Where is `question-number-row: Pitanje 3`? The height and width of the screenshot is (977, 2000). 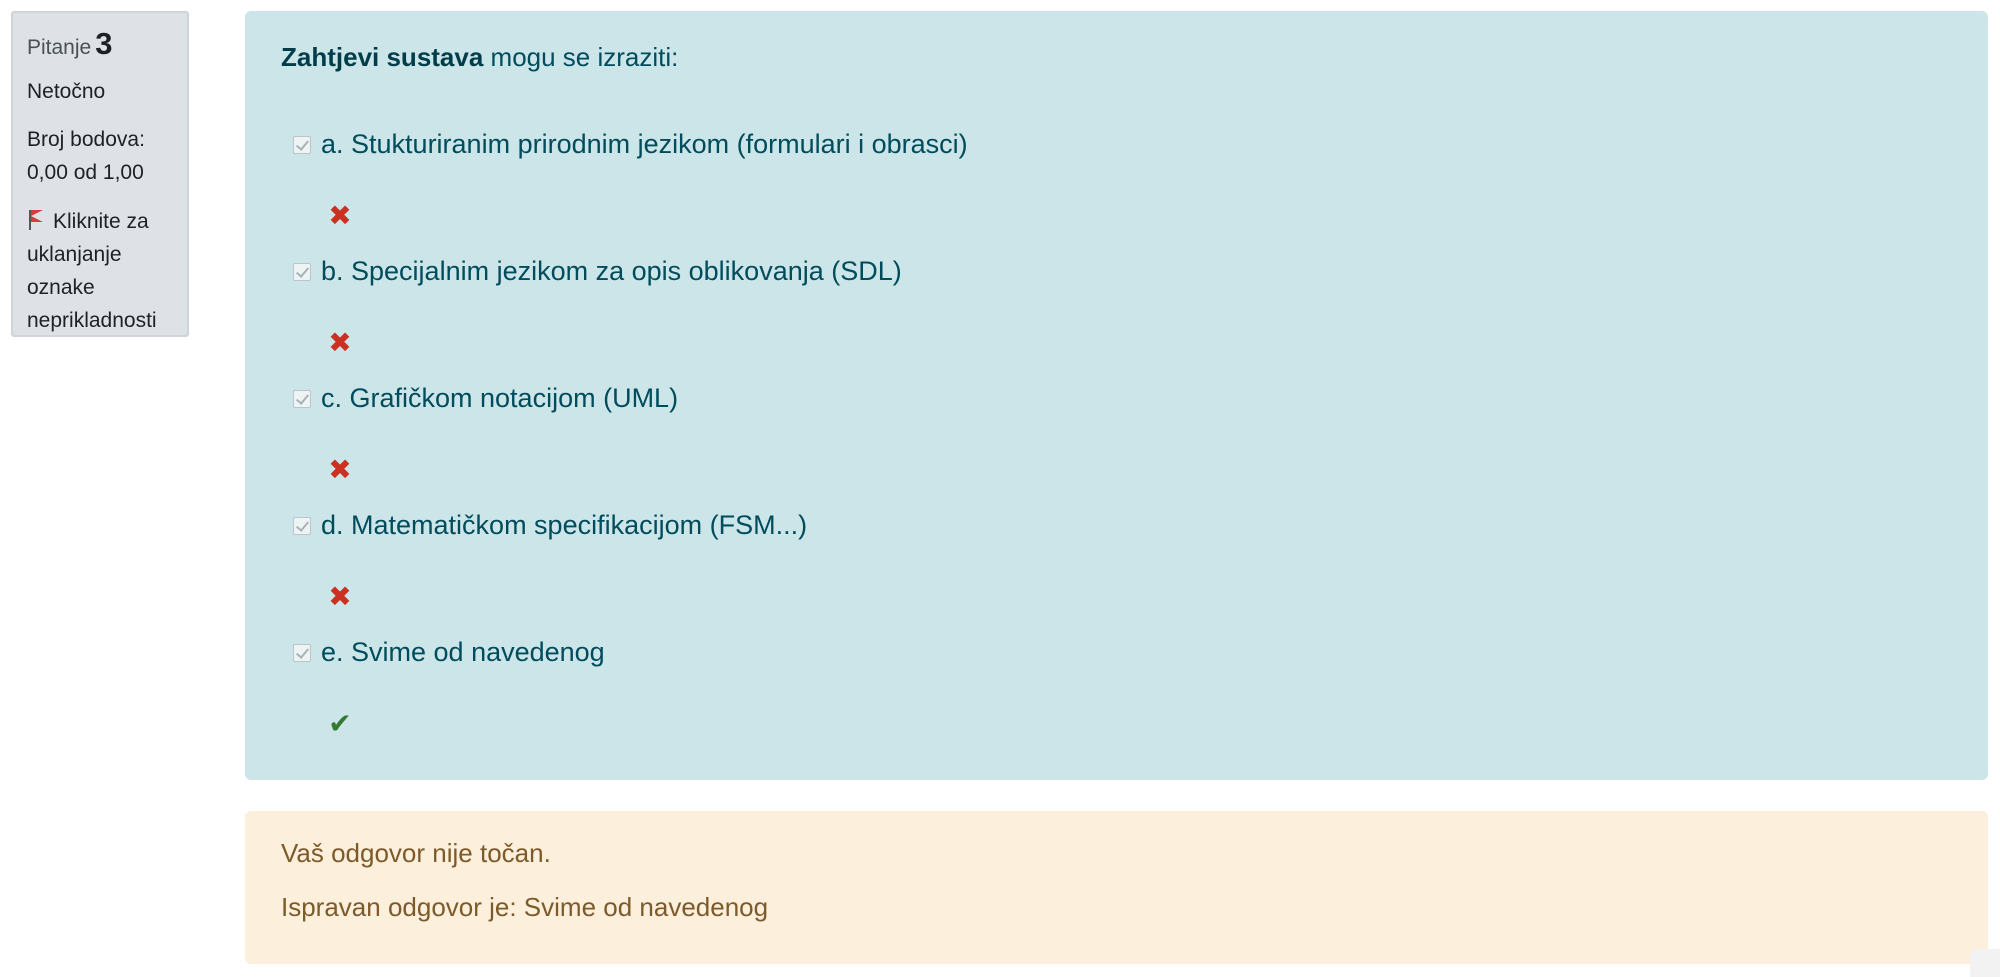 question-number-row: Pitanje 3 is located at coordinates (100, 44).